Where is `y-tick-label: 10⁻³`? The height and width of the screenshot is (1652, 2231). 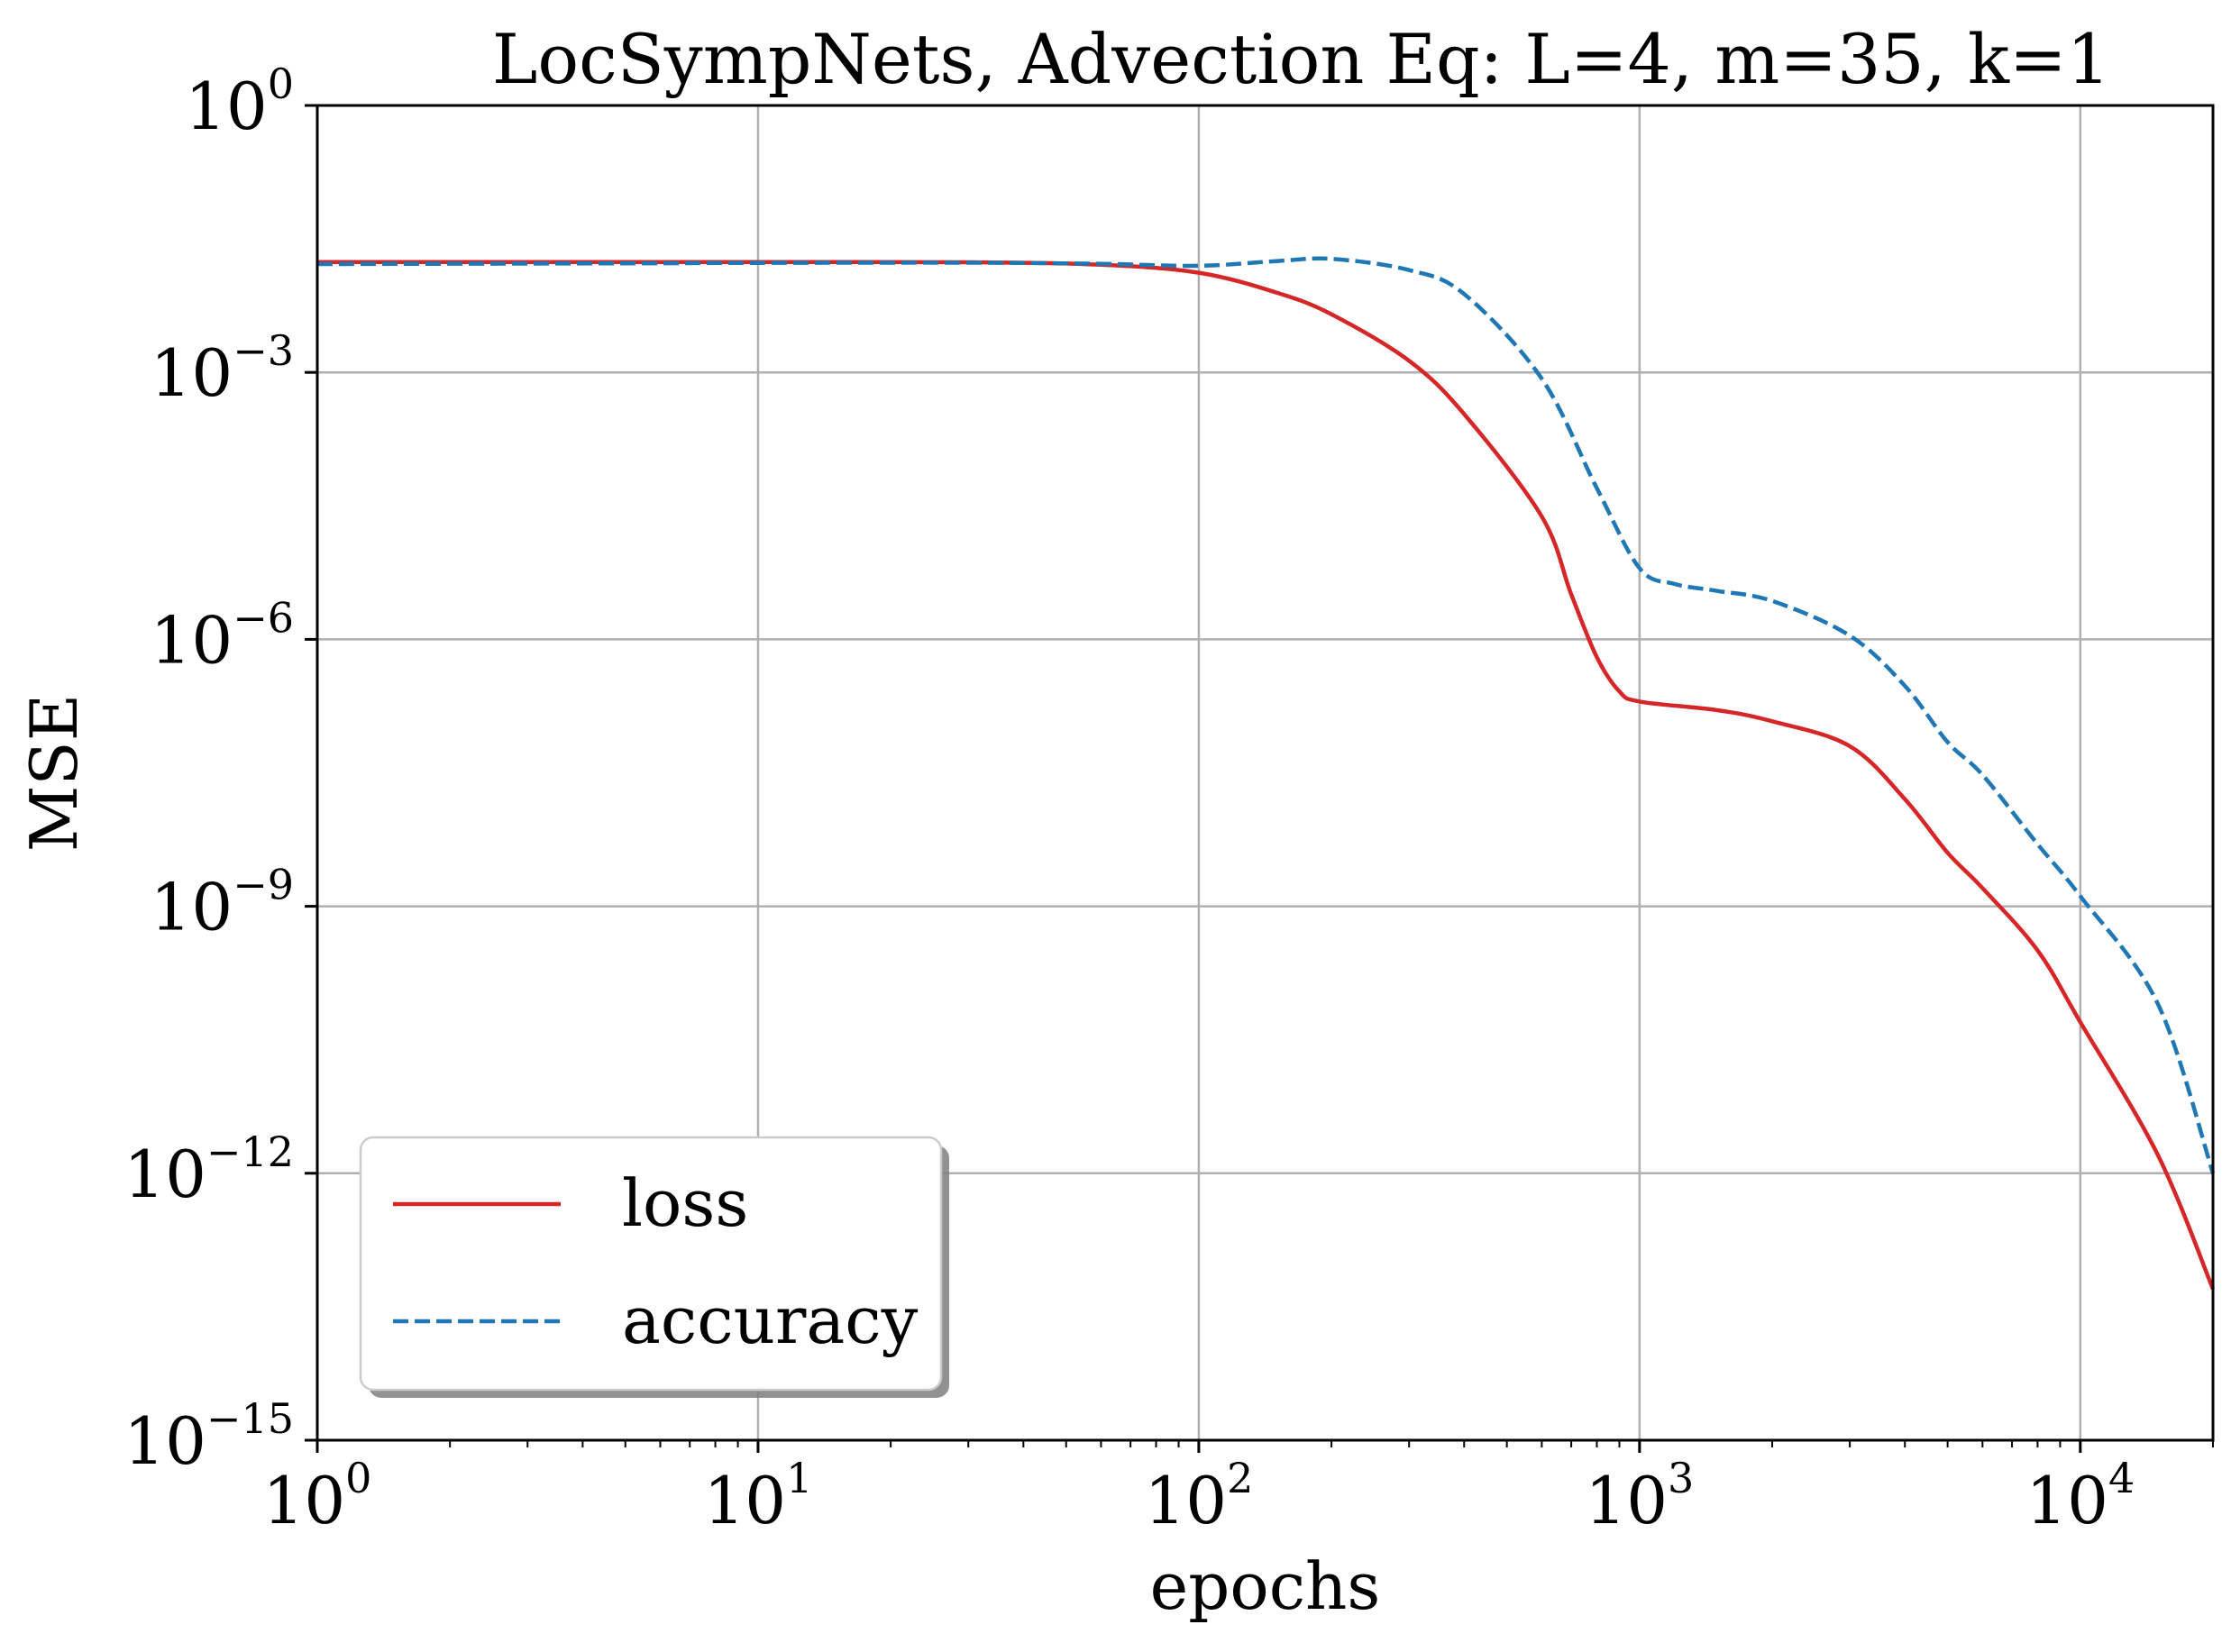
y-tick-label: 10⁻³ is located at coordinates (222, 368).